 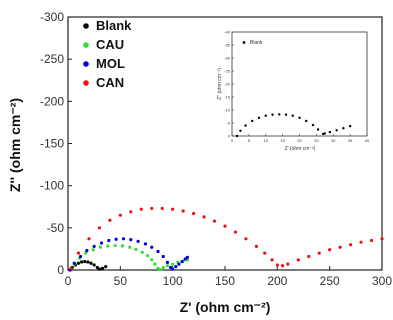 I want to click on legend-item-blank: Blank, so click(x=107, y=25).